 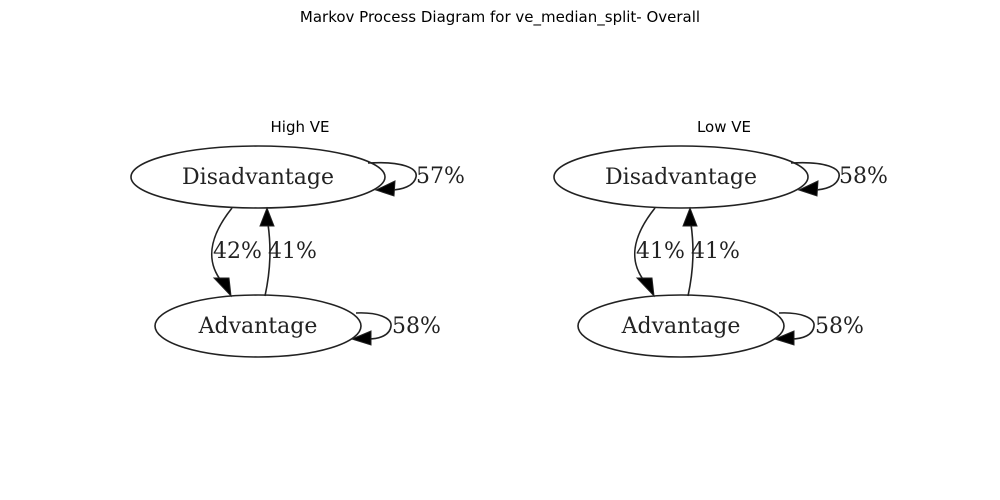 What do you see at coordinates (724, 127) in the screenshot?
I see `panel-title: Low VE` at bounding box center [724, 127].